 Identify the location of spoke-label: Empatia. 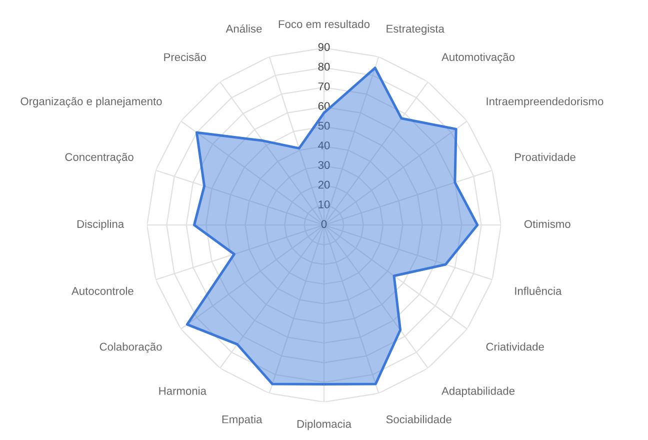
(242, 420).